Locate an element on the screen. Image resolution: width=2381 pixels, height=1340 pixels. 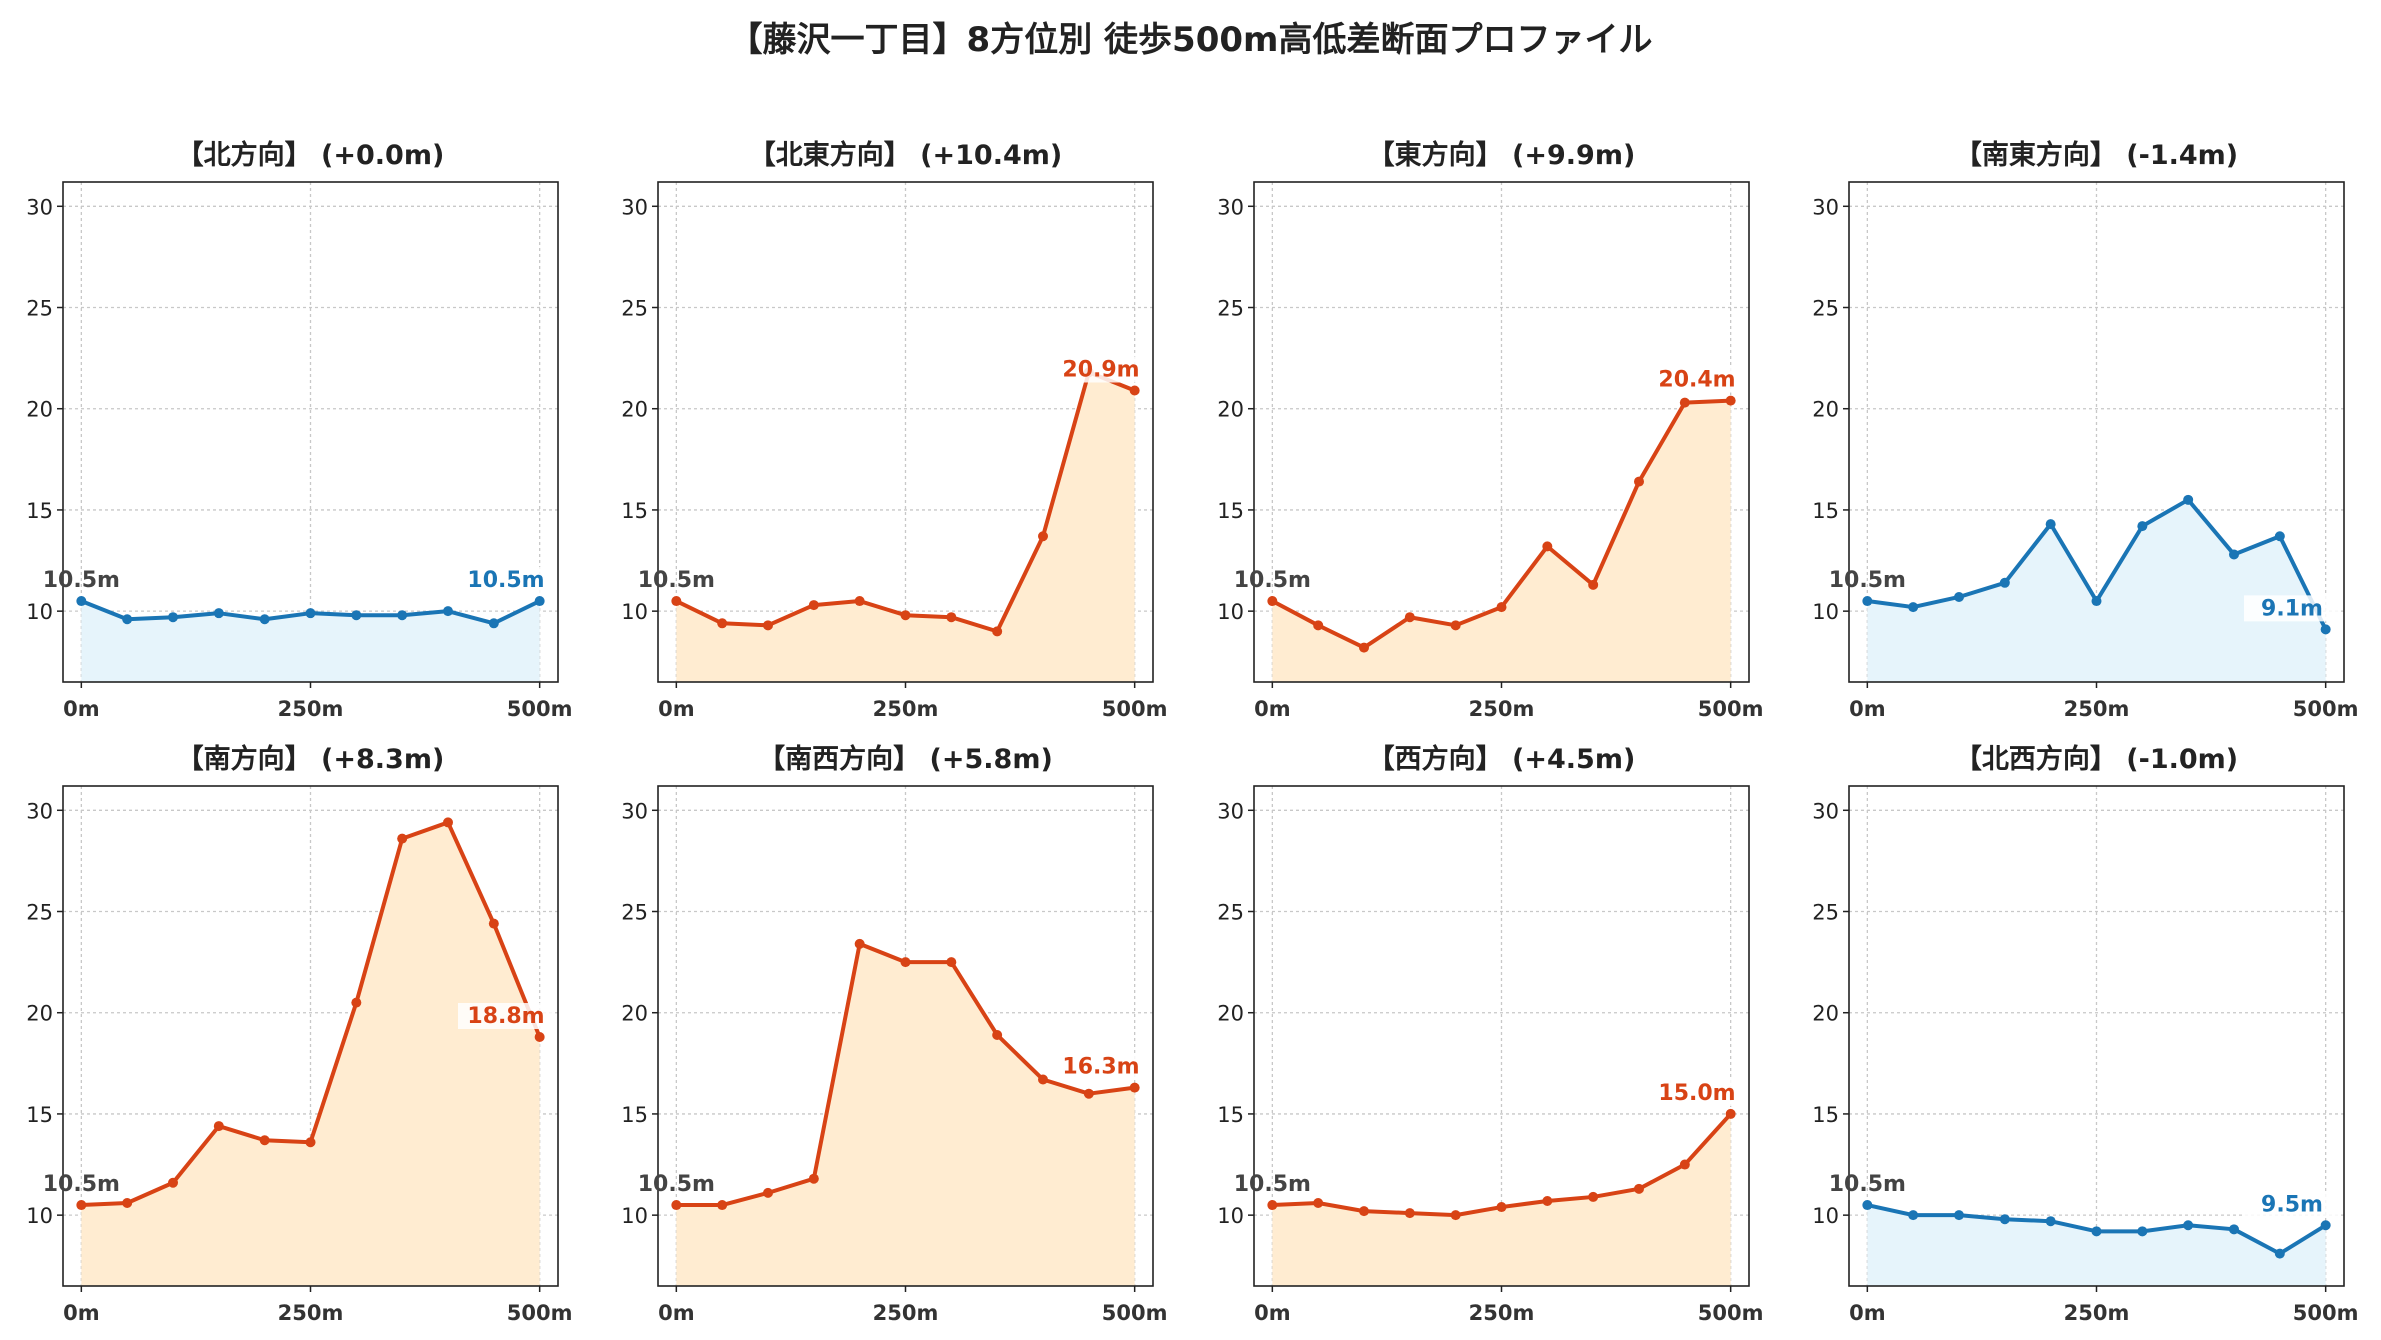
end-value-label: 9.1m is located at coordinates (2292, 608).